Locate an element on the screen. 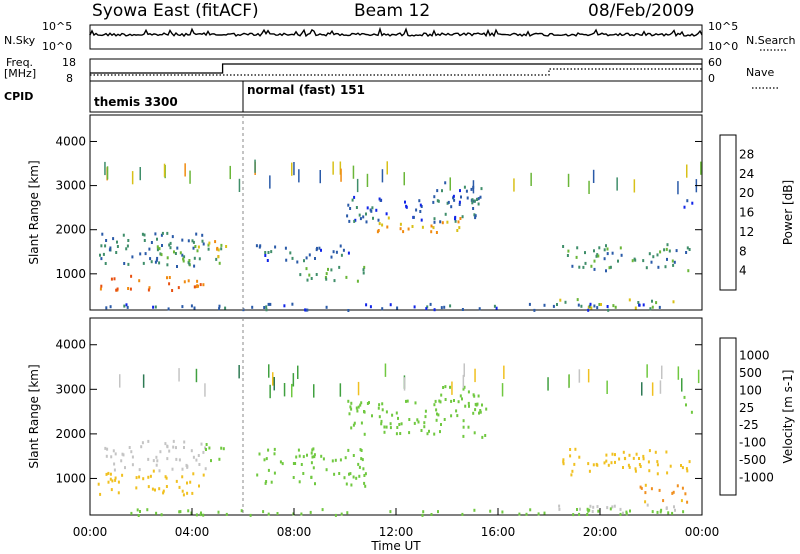  freq-unit-label: [MHz] is located at coordinates (20, 73).